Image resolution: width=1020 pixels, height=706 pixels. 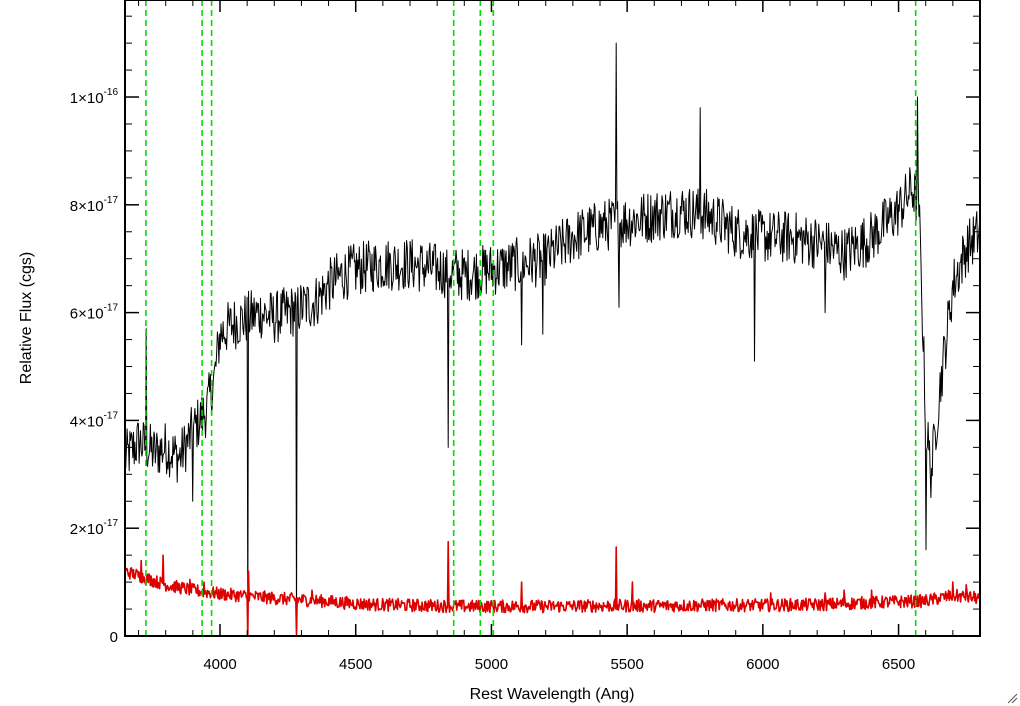 What do you see at coordinates (355, 664) in the screenshot?
I see `x-tick-label-1: 4500` at bounding box center [355, 664].